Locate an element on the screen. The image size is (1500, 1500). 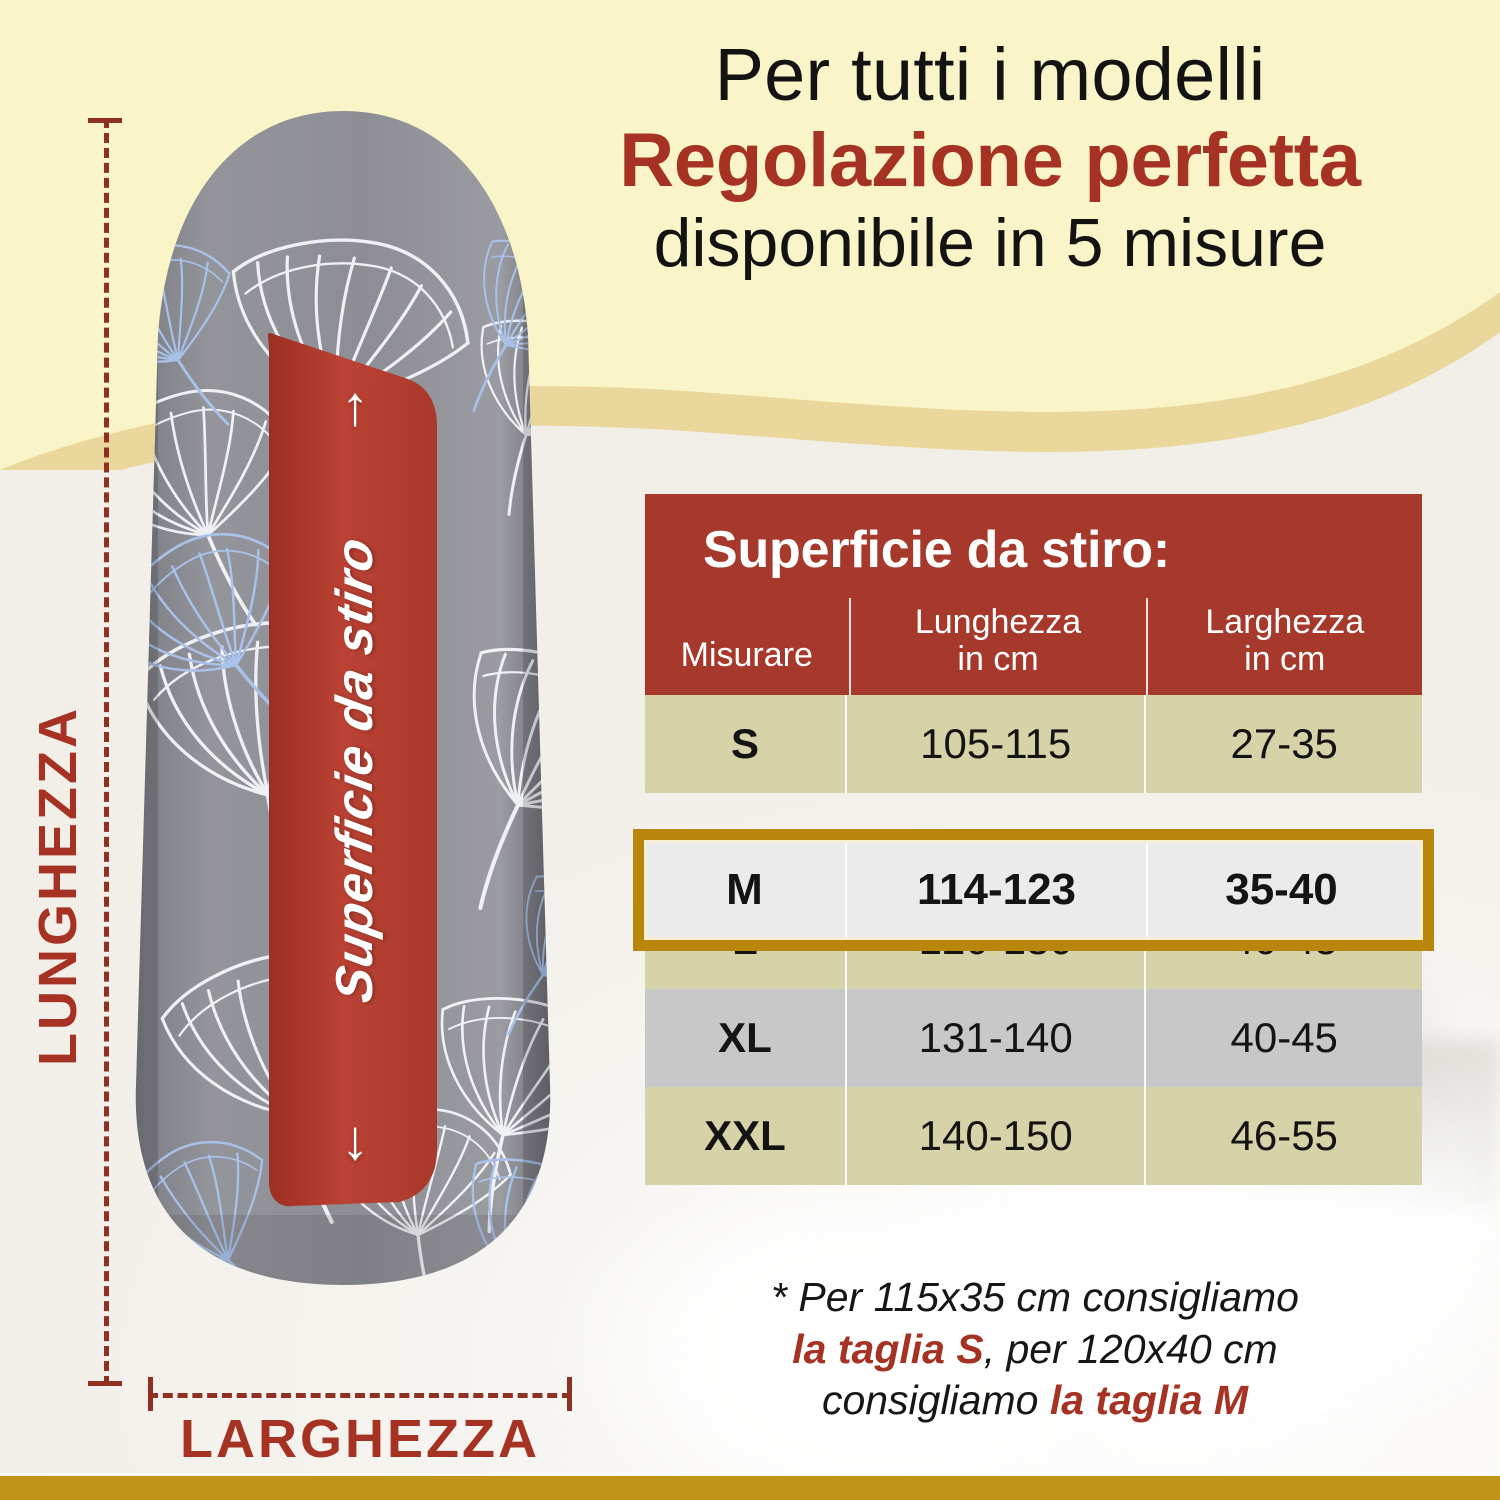
note-part-3: consigliamo is located at coordinates (935, 1400).